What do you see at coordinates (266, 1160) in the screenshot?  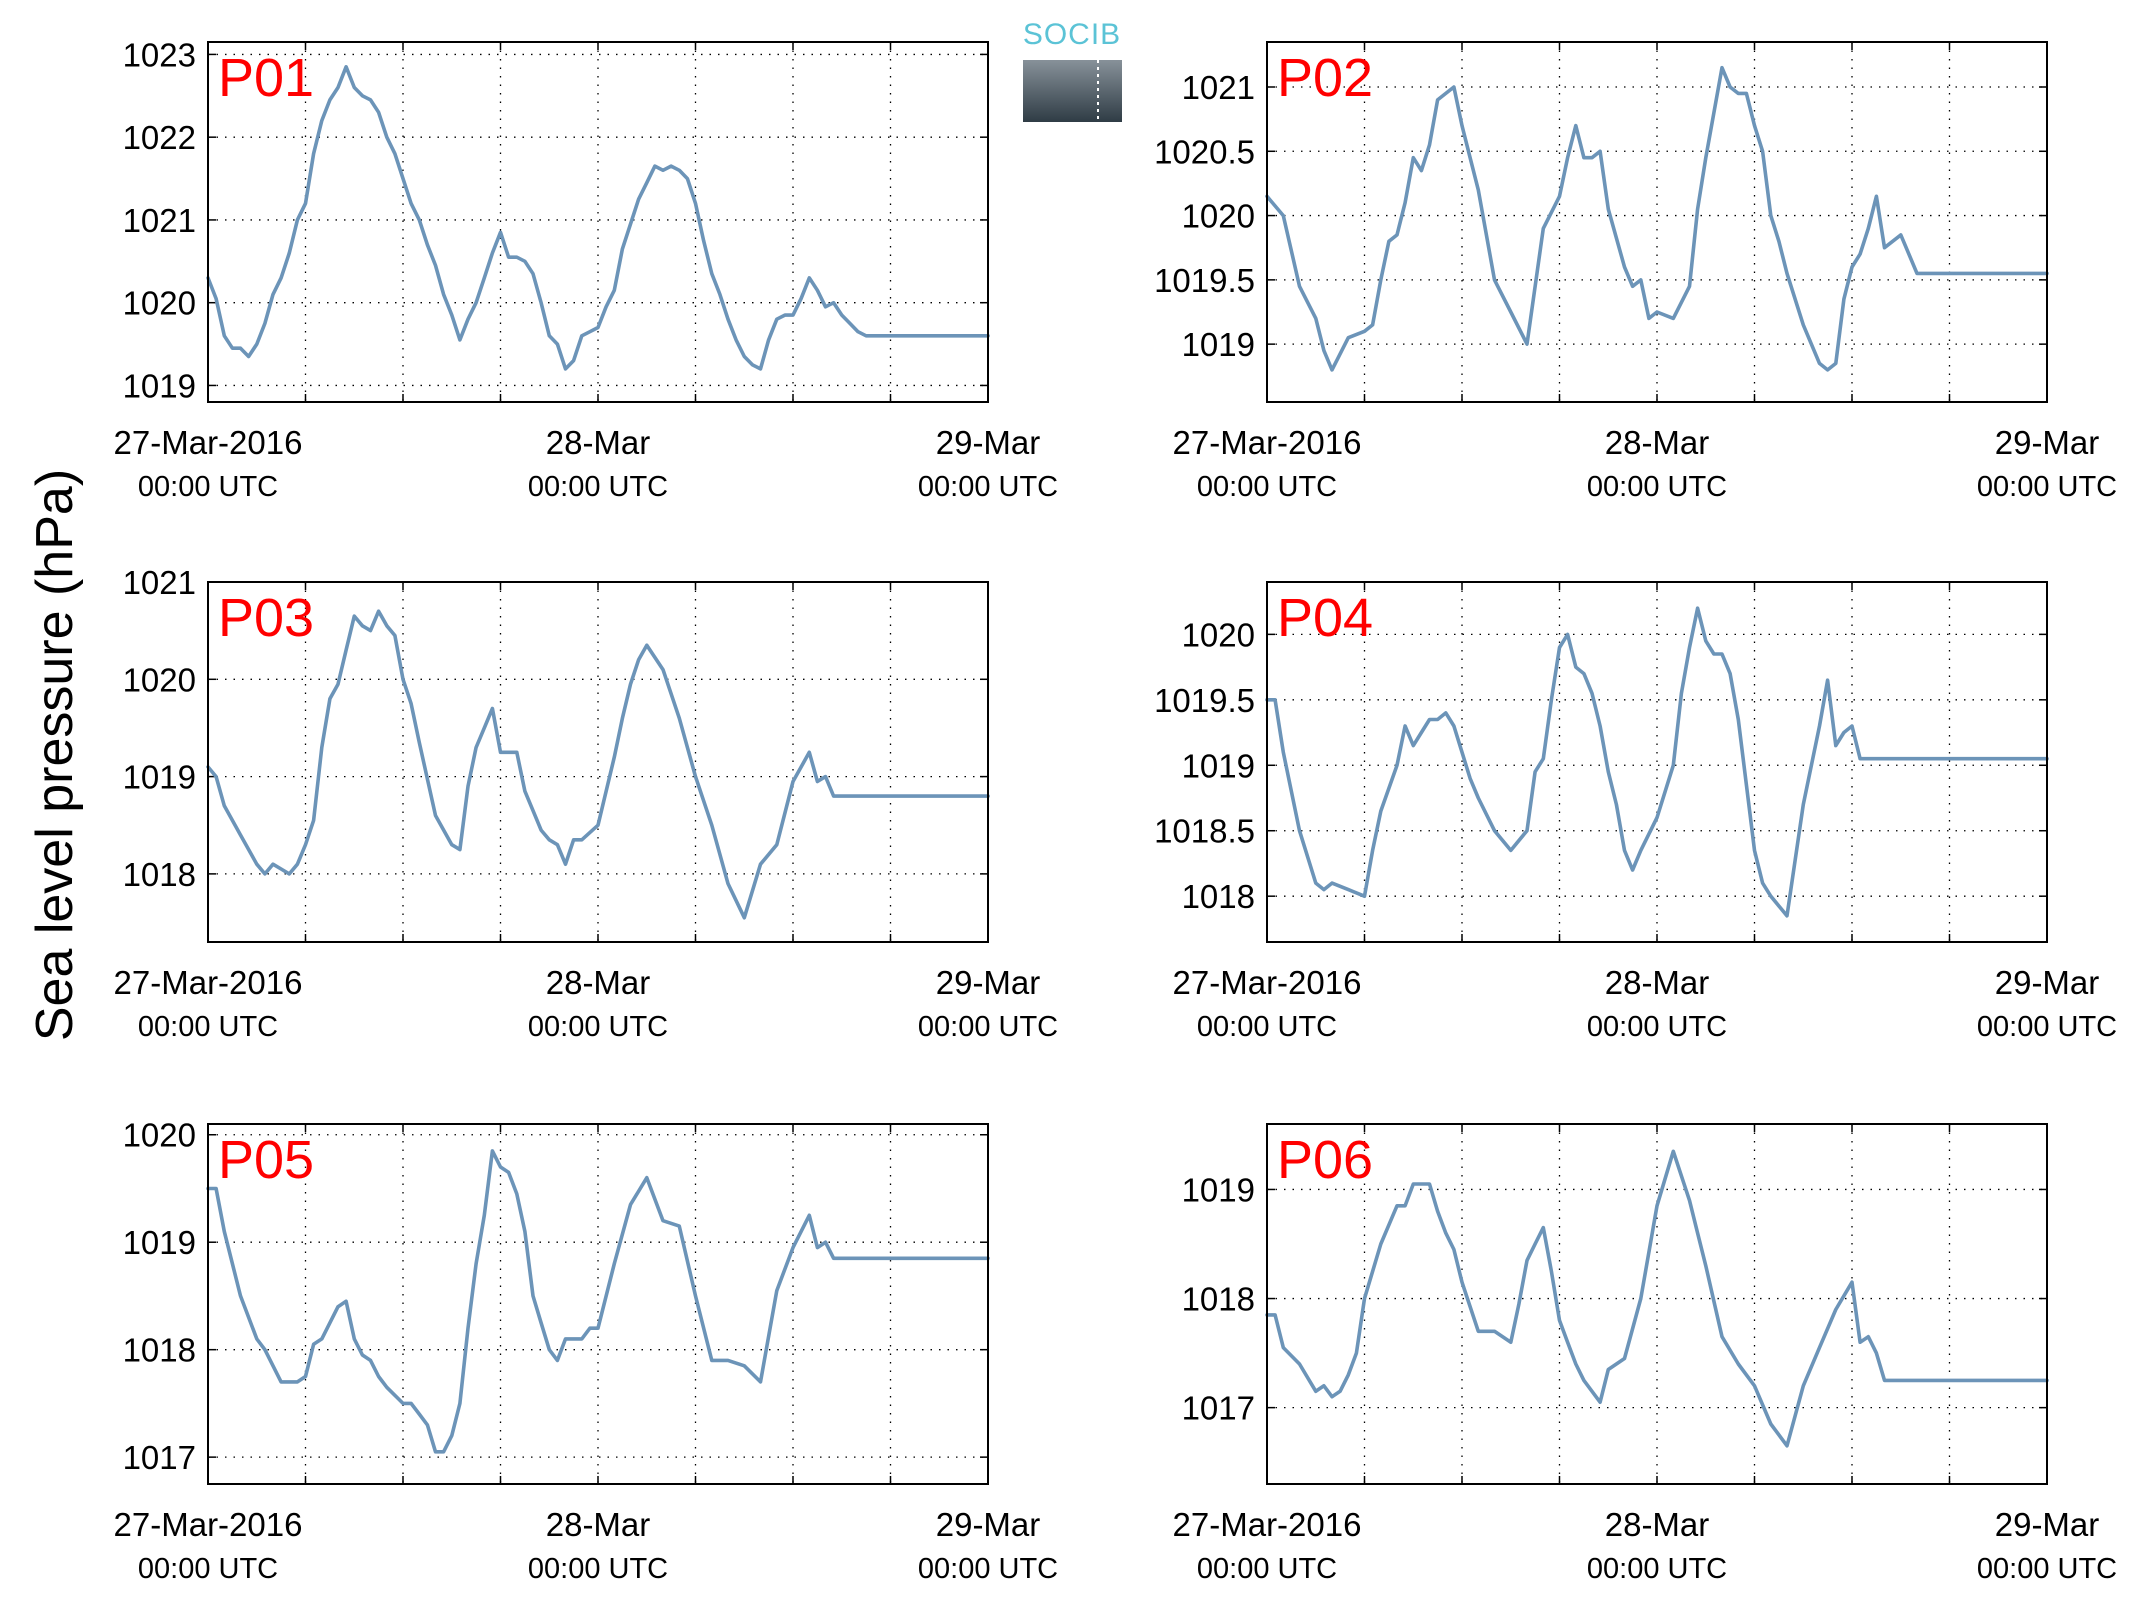 I see `panel-label: P05` at bounding box center [266, 1160].